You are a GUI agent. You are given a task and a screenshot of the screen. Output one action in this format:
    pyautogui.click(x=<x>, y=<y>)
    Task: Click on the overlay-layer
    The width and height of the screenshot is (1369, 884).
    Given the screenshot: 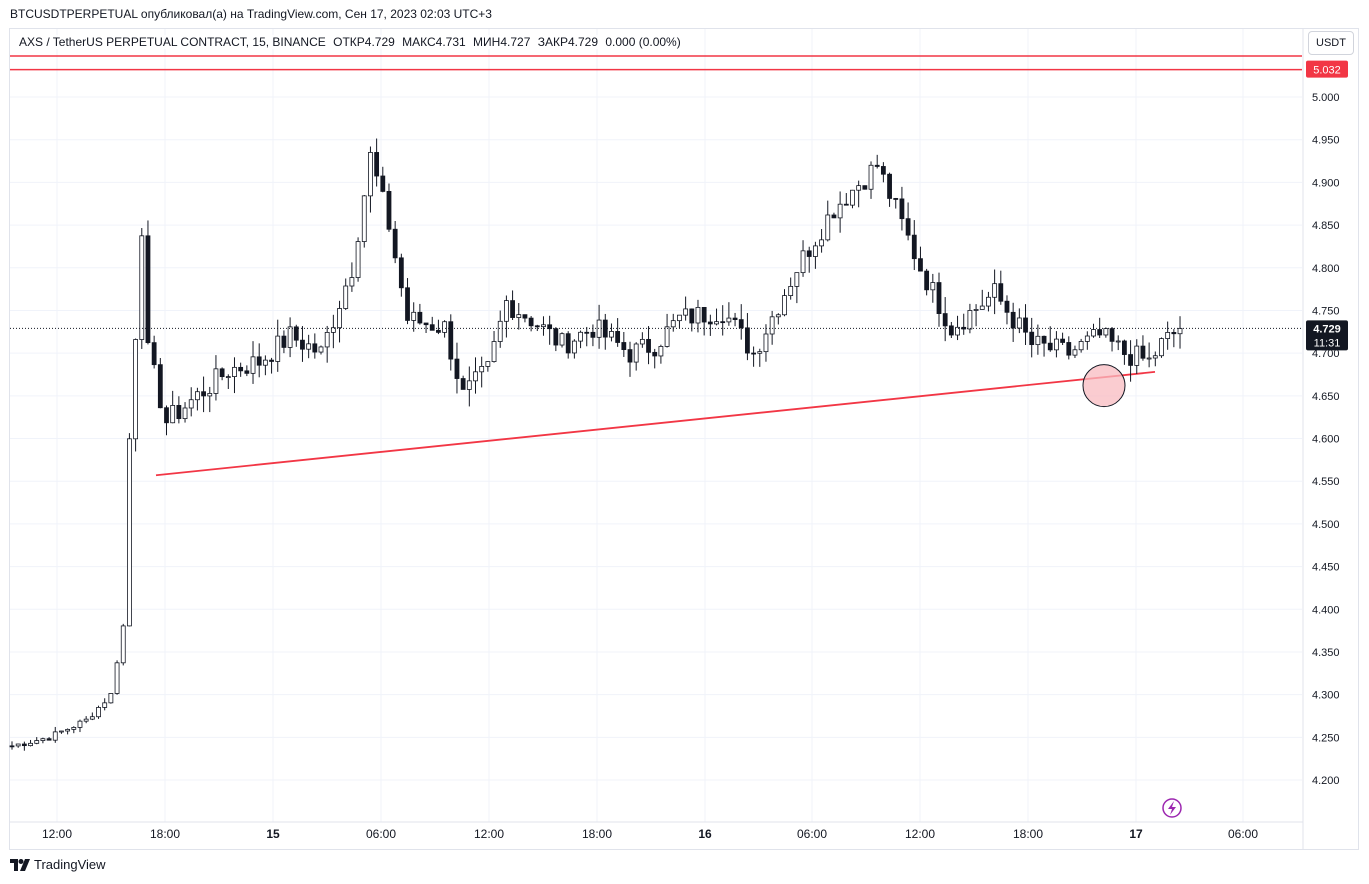 What is the action you would take?
    pyautogui.click(x=656, y=367)
    